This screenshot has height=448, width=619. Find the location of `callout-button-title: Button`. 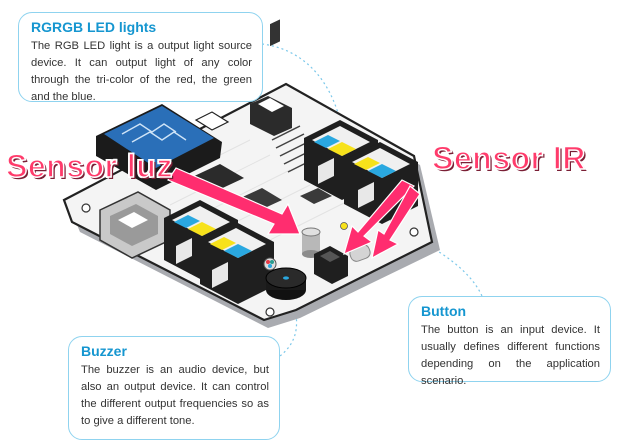

callout-button-title: Button is located at coordinates (444, 311).